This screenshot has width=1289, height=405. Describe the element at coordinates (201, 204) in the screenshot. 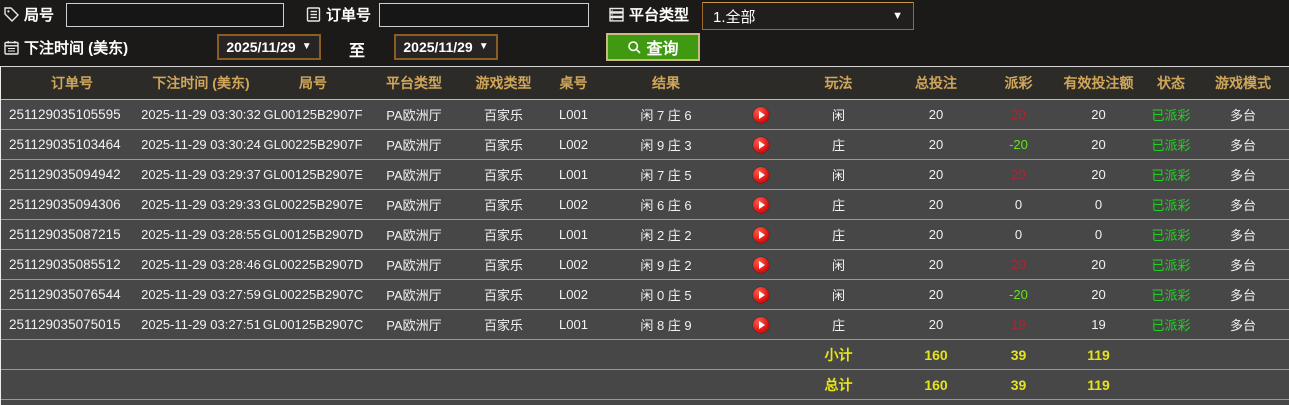

I see `cell-bet-time: 2025-11-29 03:29:33` at that location.